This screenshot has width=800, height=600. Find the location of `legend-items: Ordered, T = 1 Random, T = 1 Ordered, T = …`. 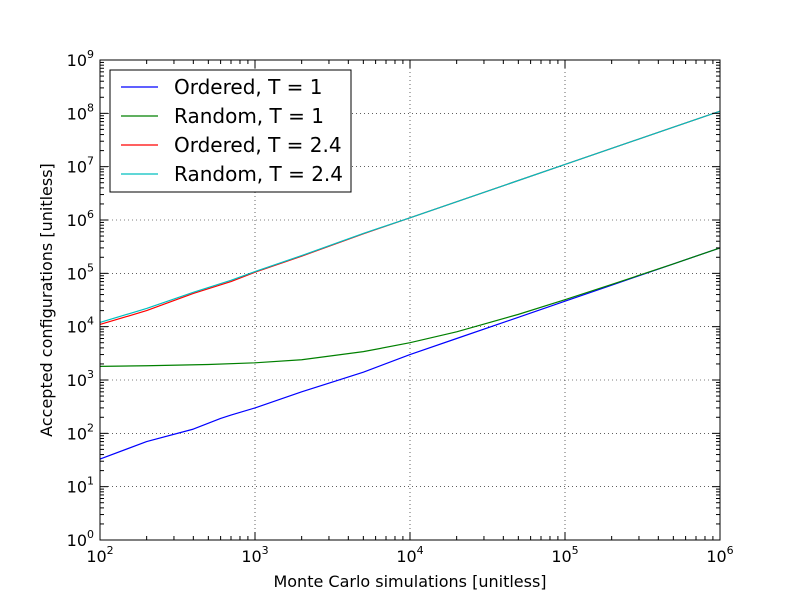

legend-items: Ordered, T = 1 Random, T = 1 Ordered, T = … is located at coordinates (232, 130).